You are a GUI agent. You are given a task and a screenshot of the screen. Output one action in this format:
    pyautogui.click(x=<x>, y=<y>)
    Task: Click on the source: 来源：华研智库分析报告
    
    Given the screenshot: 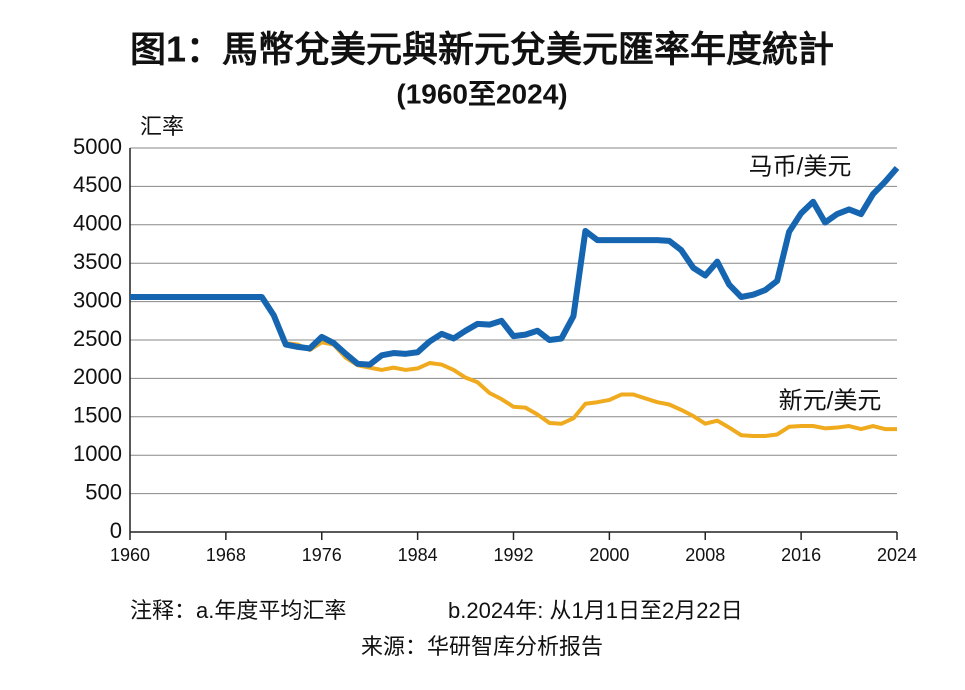 What is the action you would take?
    pyautogui.click(x=482, y=646)
    